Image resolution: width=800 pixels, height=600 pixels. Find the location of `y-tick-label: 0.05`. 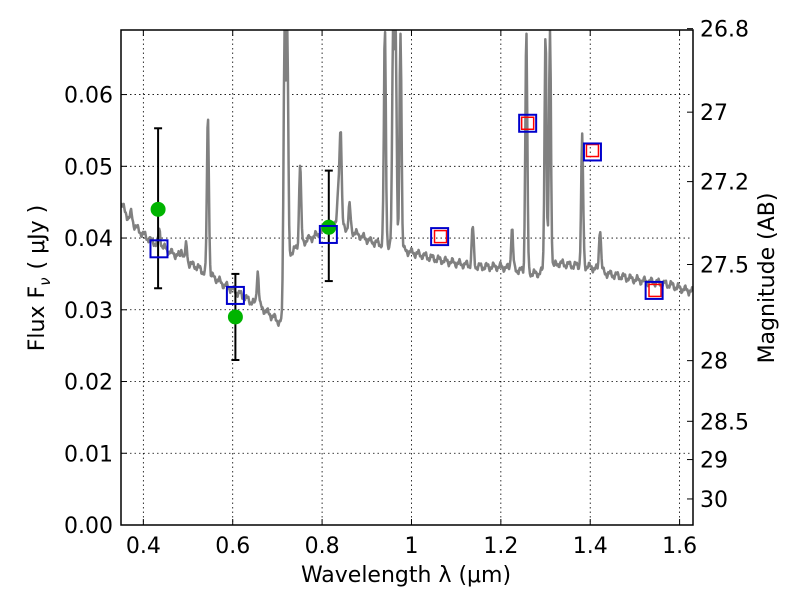

y-tick-label: 0.05 is located at coordinates (88, 167).